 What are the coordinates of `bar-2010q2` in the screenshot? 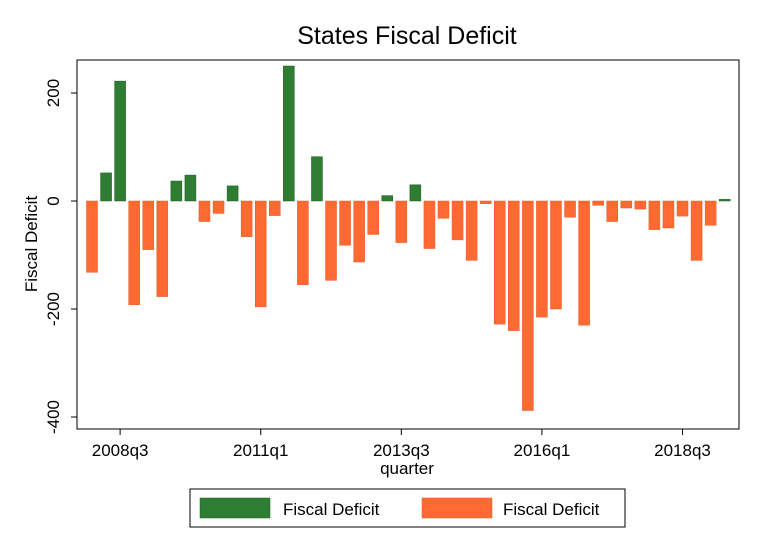 It's located at (218, 207).